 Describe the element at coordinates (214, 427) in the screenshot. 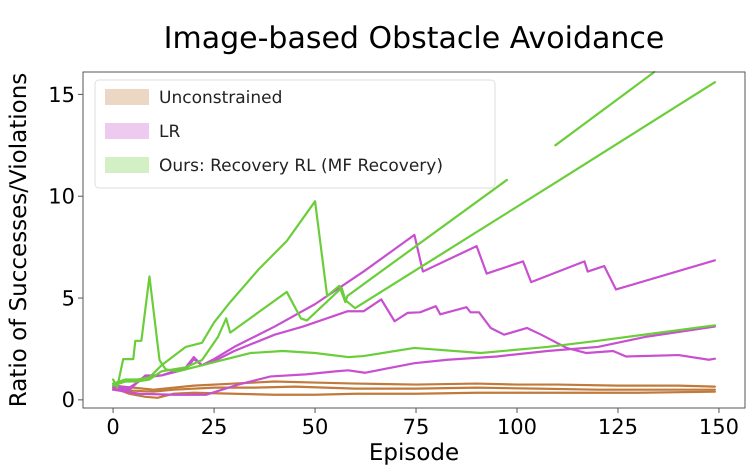

I see `x-tick-label: 25` at that location.